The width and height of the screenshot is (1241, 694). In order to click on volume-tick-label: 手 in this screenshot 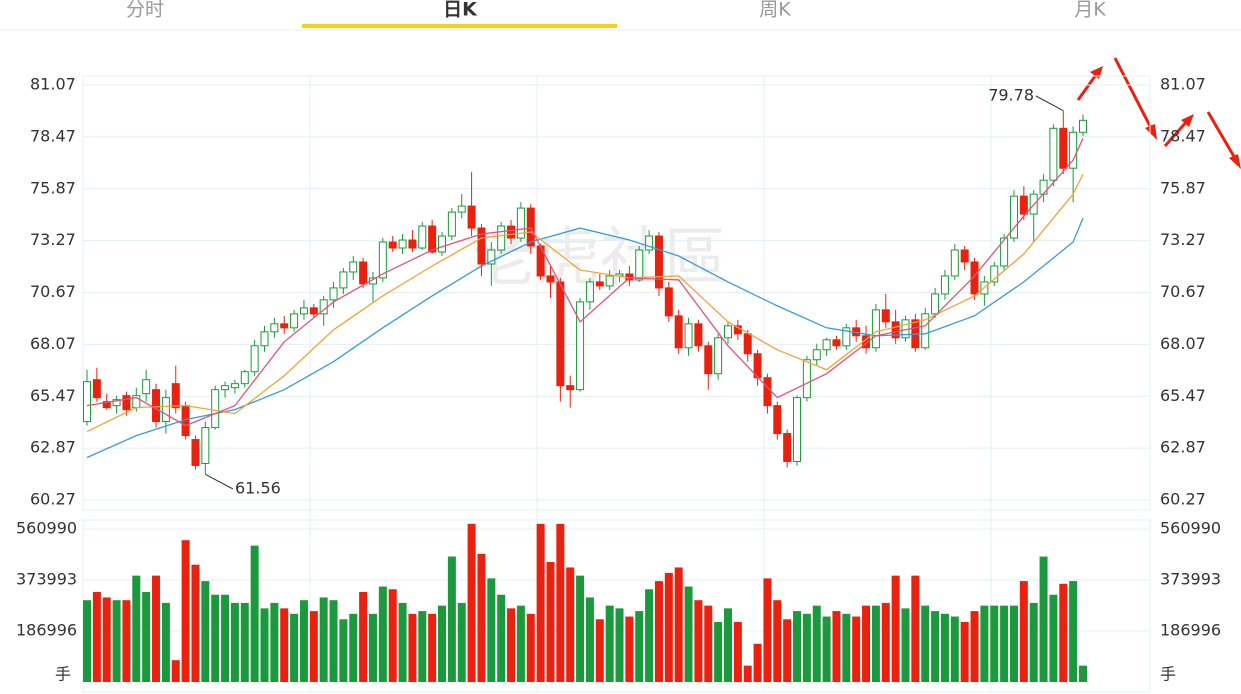, I will do `click(63, 674)`.